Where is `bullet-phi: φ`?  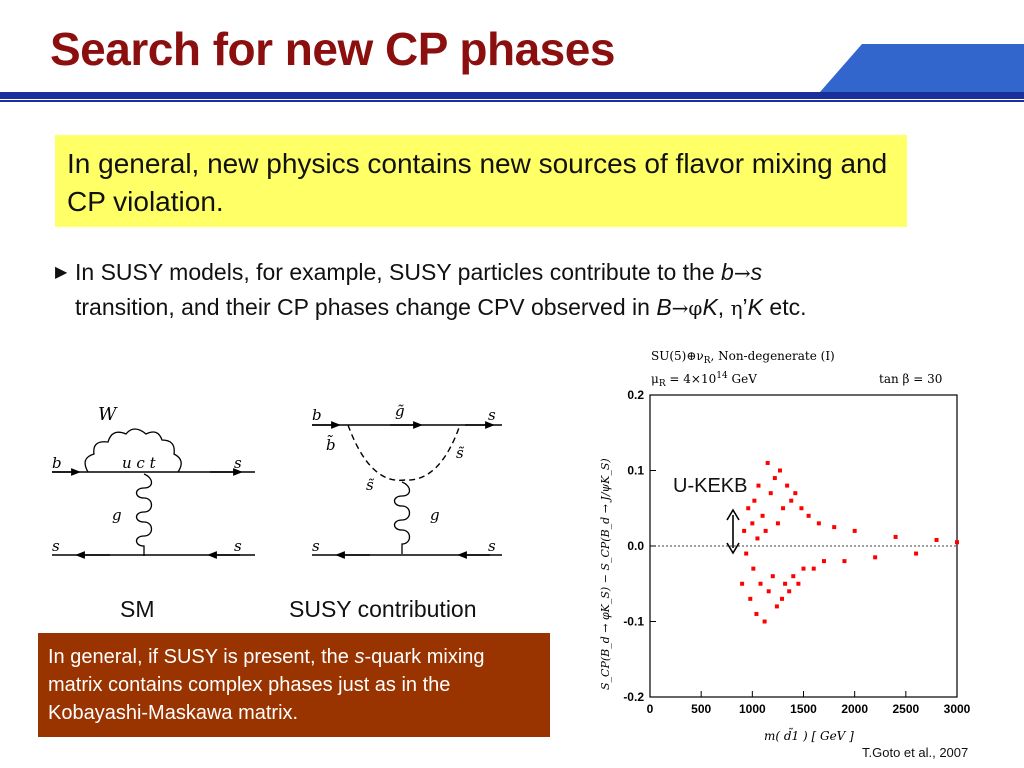
bullet-phi: φ is located at coordinates (695, 308).